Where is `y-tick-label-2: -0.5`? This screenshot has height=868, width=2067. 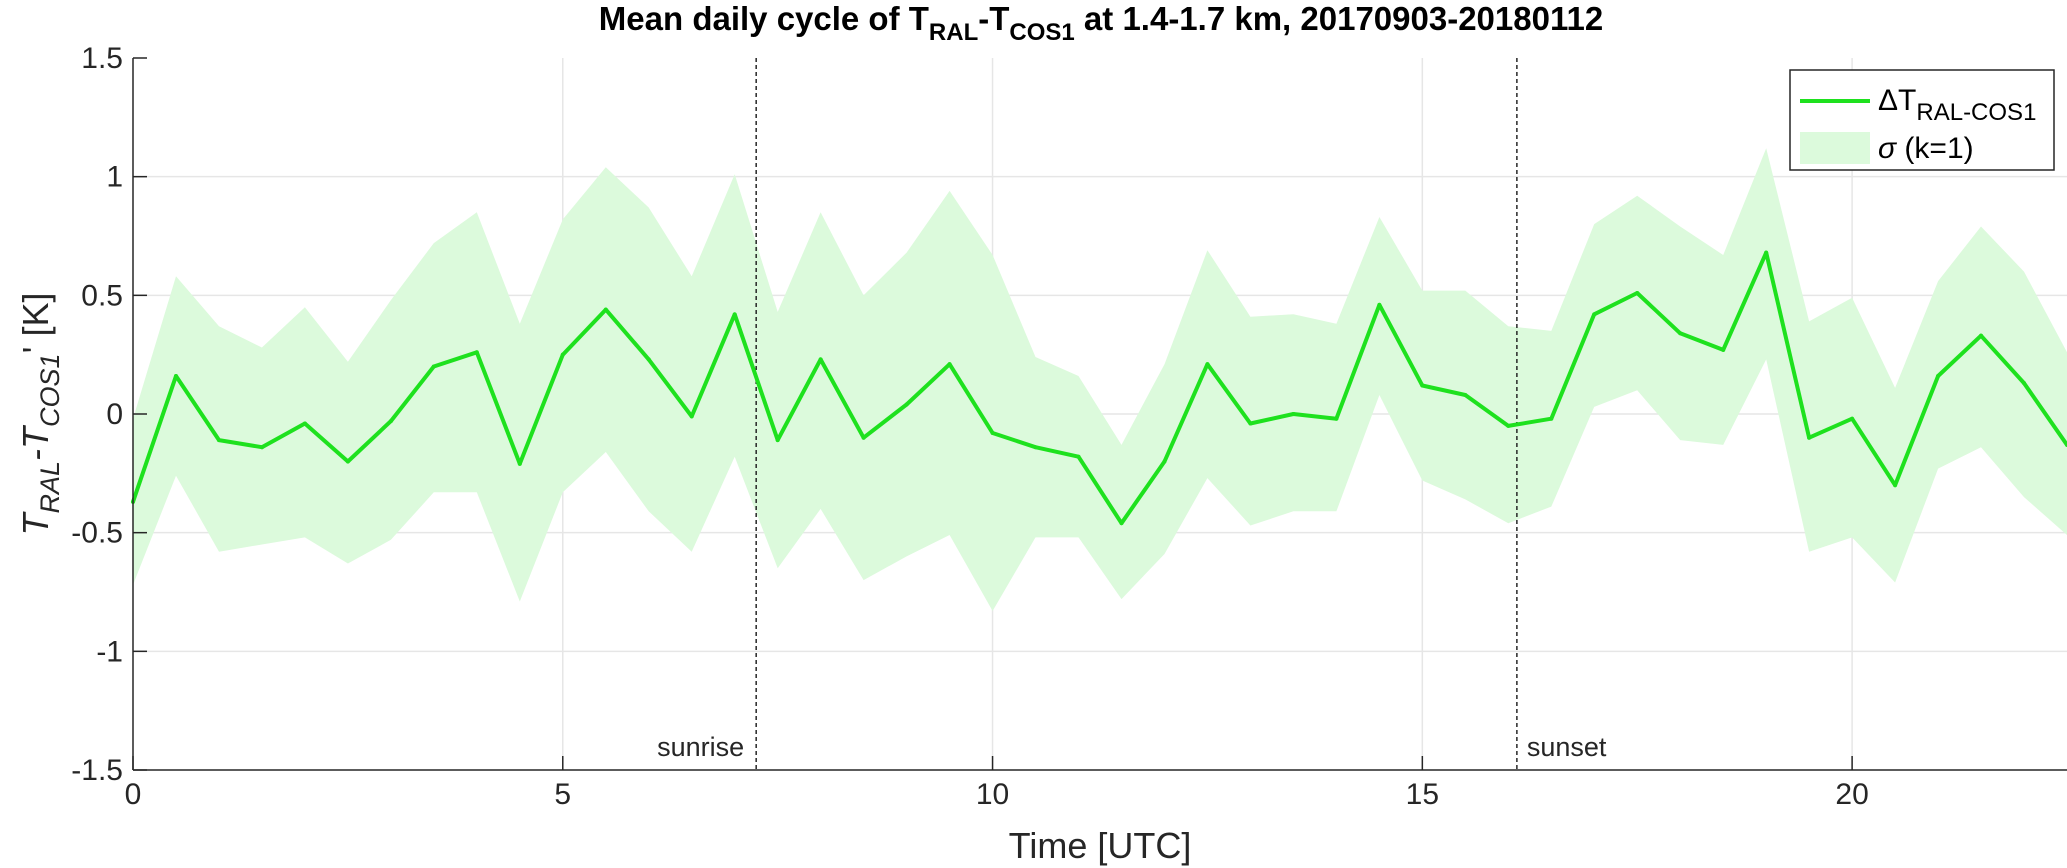
y-tick-label-2: -0.5 is located at coordinates (97, 533).